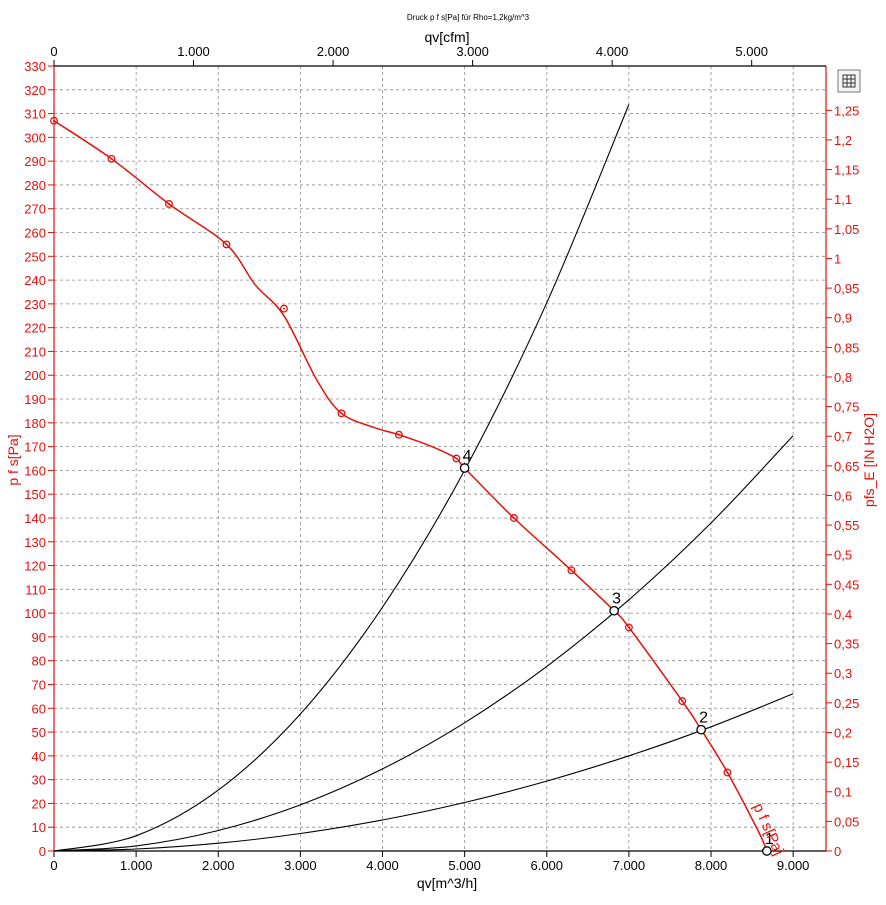 Image resolution: width=886 pixels, height=905 pixels. I want to click on y-tick-label: 290, so click(35, 161).